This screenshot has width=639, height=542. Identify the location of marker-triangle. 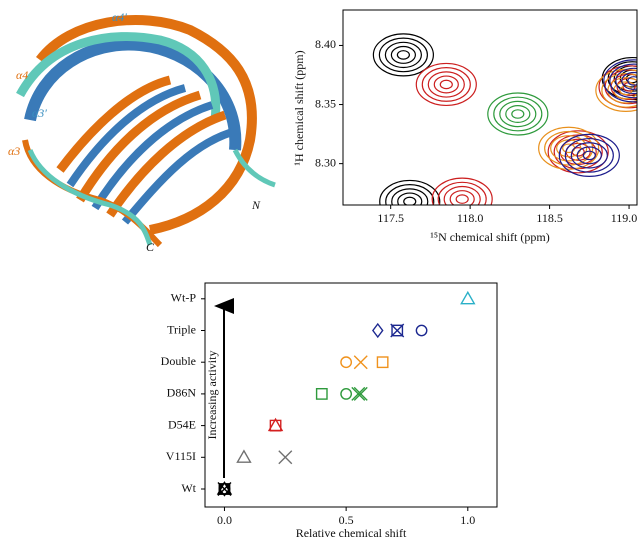
(244, 456).